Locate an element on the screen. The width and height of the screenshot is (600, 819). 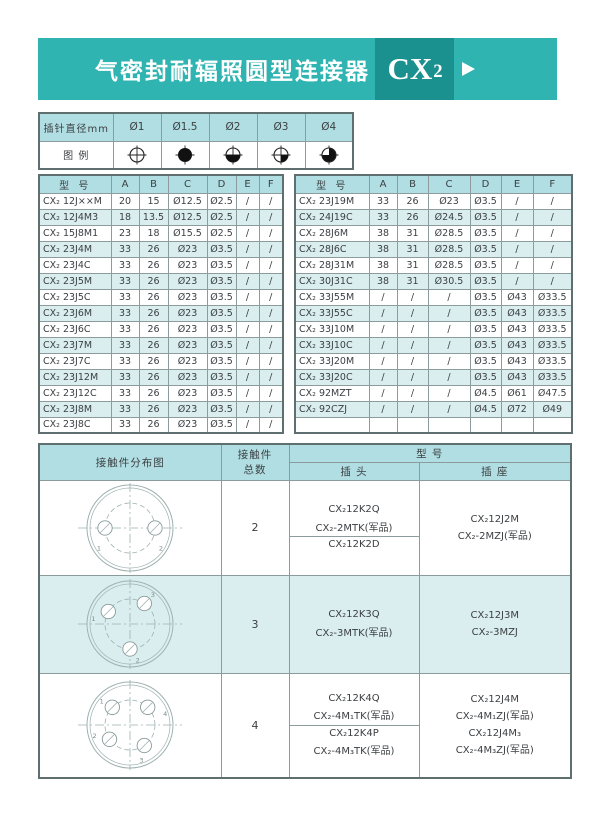
spec-row: CX₂ 92CZJ / / / Ø4.5 Ø72 Ø49 is located at coordinates (433, 409).